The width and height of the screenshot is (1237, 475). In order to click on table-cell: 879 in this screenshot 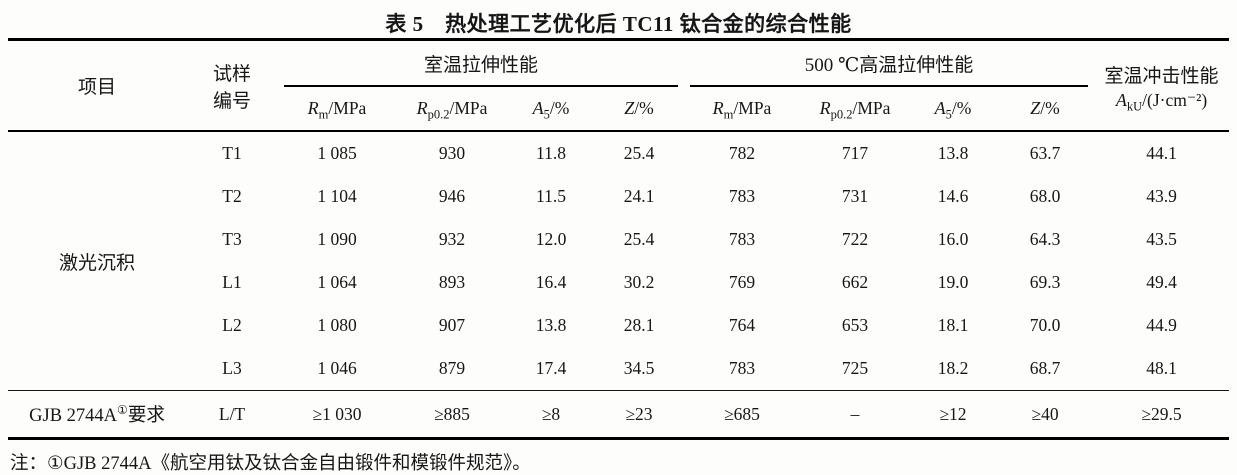, I will do `click(452, 368)`.